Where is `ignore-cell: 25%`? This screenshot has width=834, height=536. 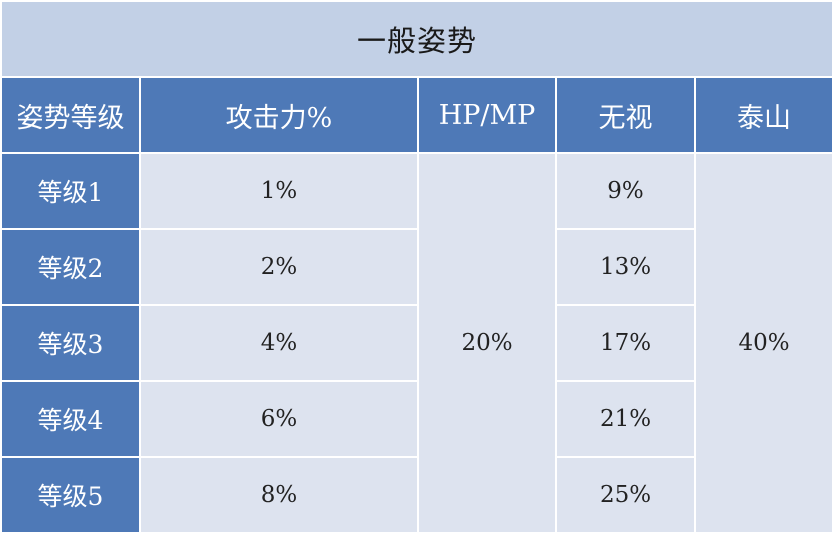 ignore-cell: 25% is located at coordinates (625, 495).